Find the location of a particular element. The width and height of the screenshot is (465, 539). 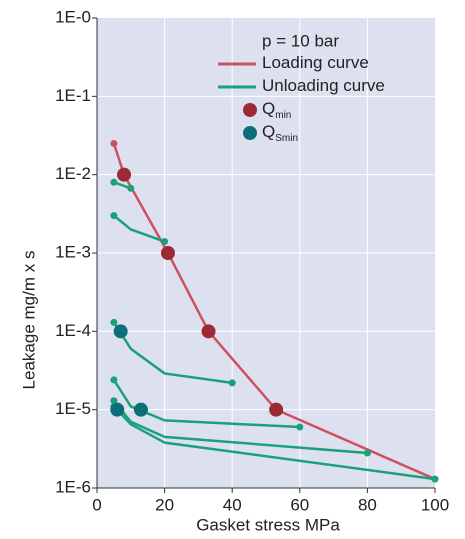

legend-text: Loading curve is located at coordinates (315, 62).